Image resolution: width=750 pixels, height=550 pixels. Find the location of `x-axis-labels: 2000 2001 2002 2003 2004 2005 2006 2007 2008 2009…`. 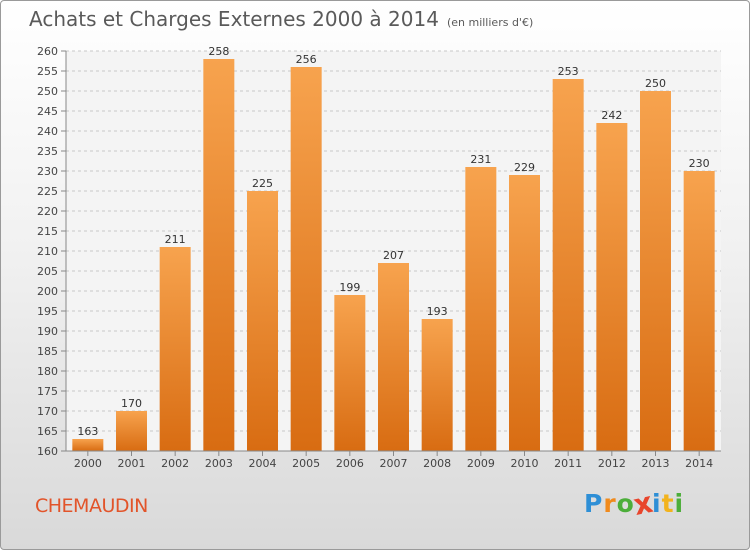

x-axis-labels: 2000 2001 2002 2003 2004 2005 2006 2007 2008 2009… is located at coordinates (393, 460).